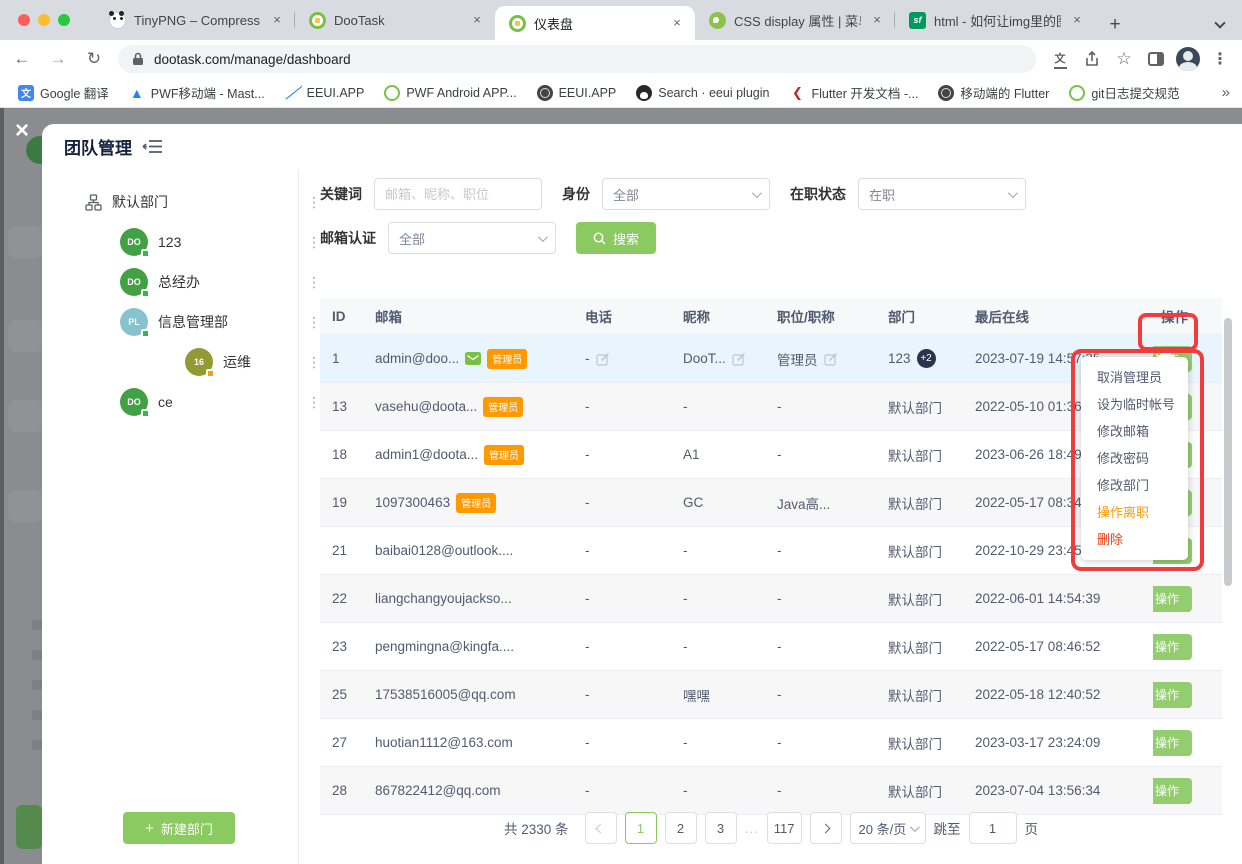 This screenshot has height=864, width=1242. I want to click on status-label: 在职状态, so click(818, 194).